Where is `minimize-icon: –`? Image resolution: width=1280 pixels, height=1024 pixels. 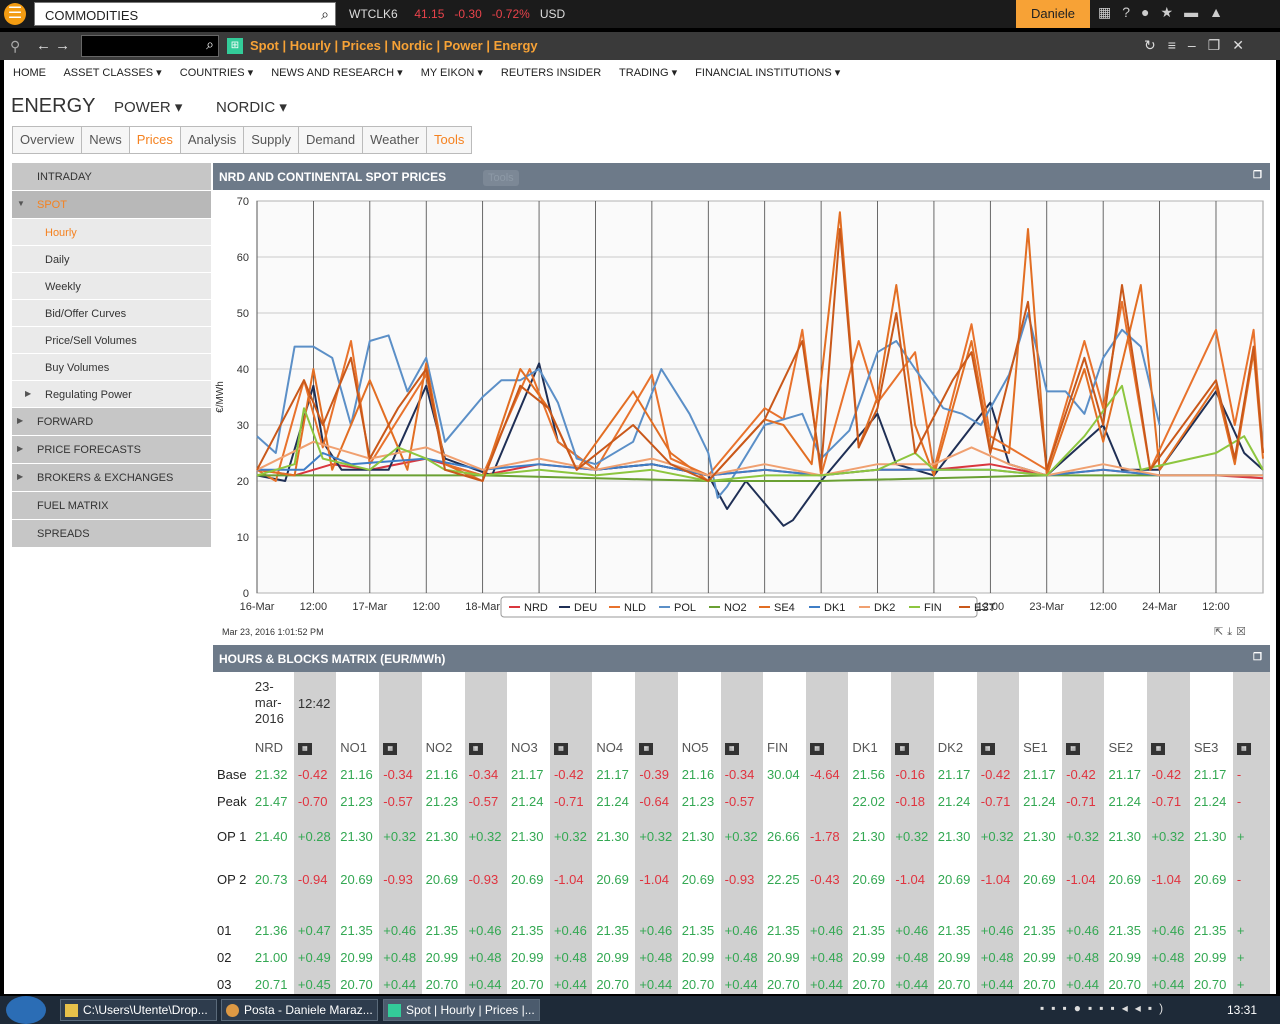 minimize-icon: – is located at coordinates (1197, 45).